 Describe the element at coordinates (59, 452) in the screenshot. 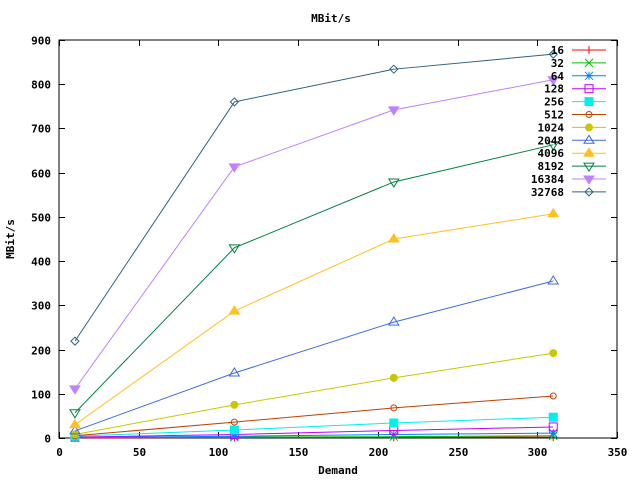

I see `x-tick-label: 0` at that location.